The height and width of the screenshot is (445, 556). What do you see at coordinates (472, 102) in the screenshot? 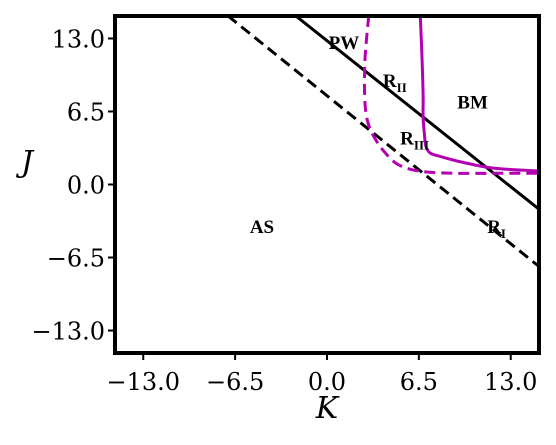
I see `region-label-bm: BM` at bounding box center [472, 102].